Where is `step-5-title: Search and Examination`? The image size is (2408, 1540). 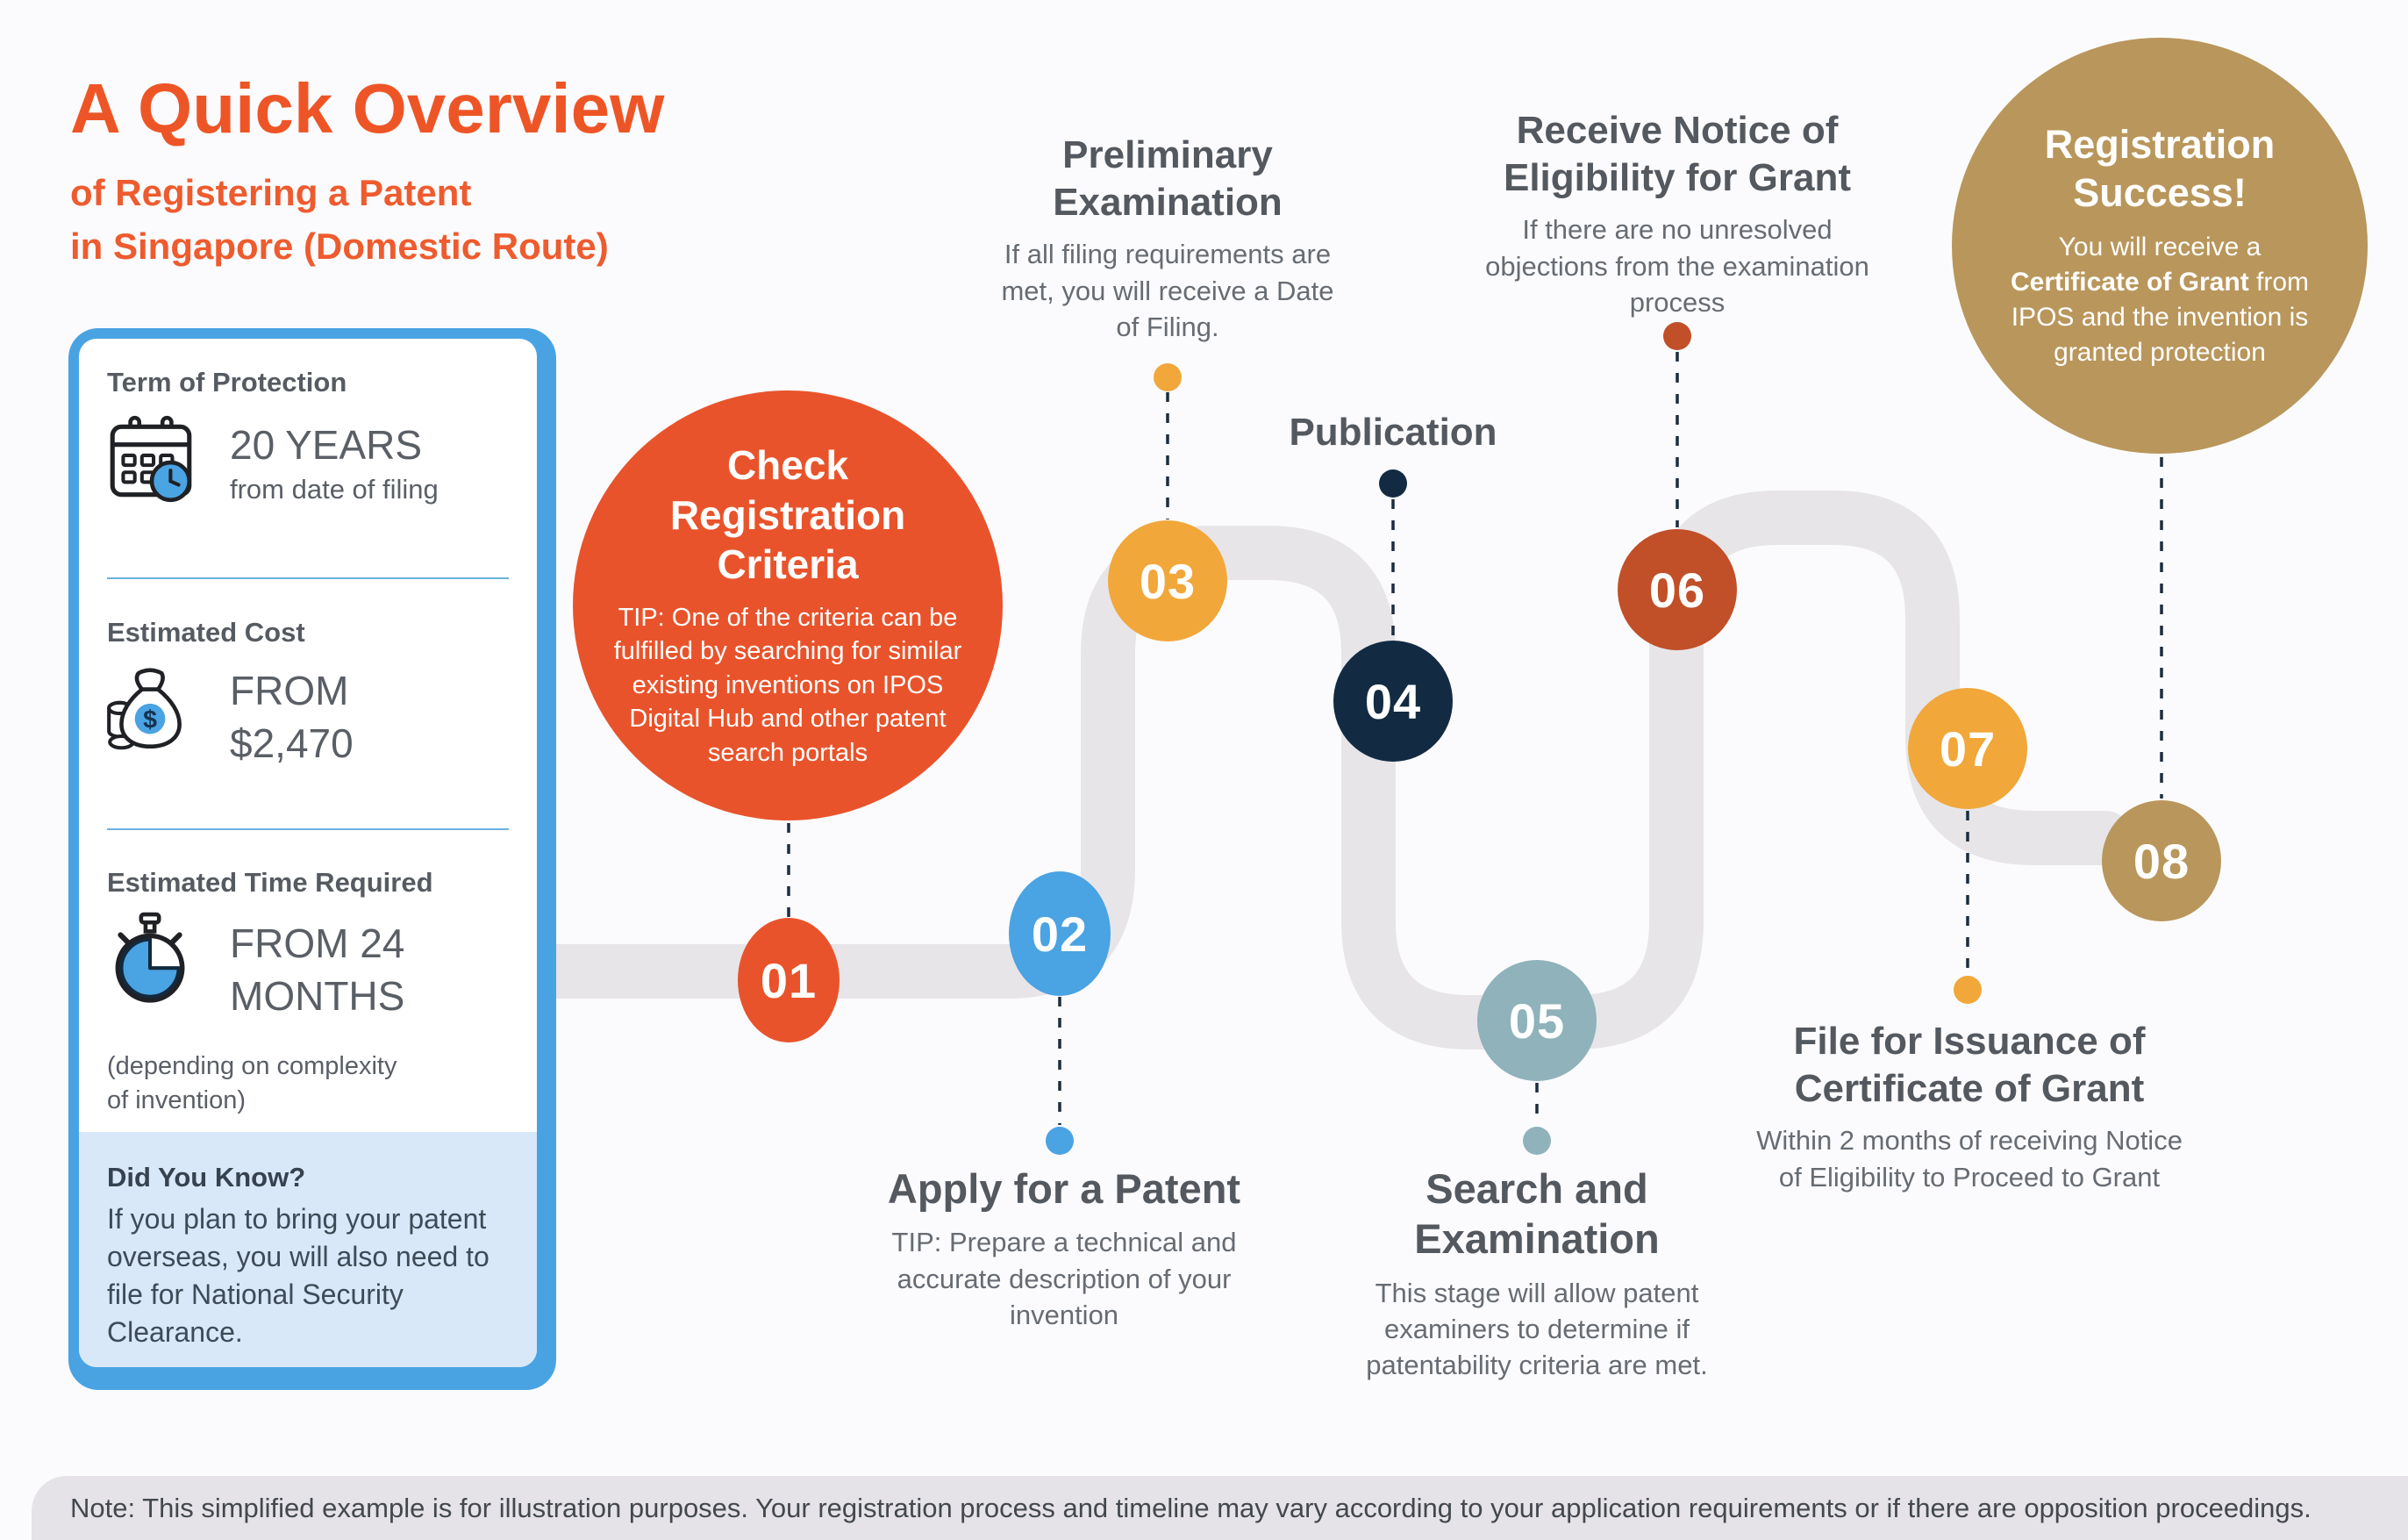
step-5-title: Search and Examination is located at coordinates (1537, 1214).